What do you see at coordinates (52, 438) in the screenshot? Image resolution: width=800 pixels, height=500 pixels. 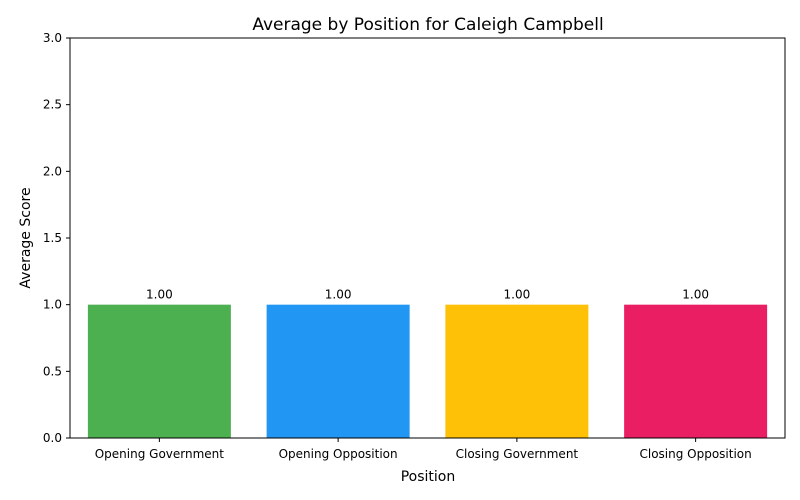 I see `y-tick-label-0: 0.0` at bounding box center [52, 438].